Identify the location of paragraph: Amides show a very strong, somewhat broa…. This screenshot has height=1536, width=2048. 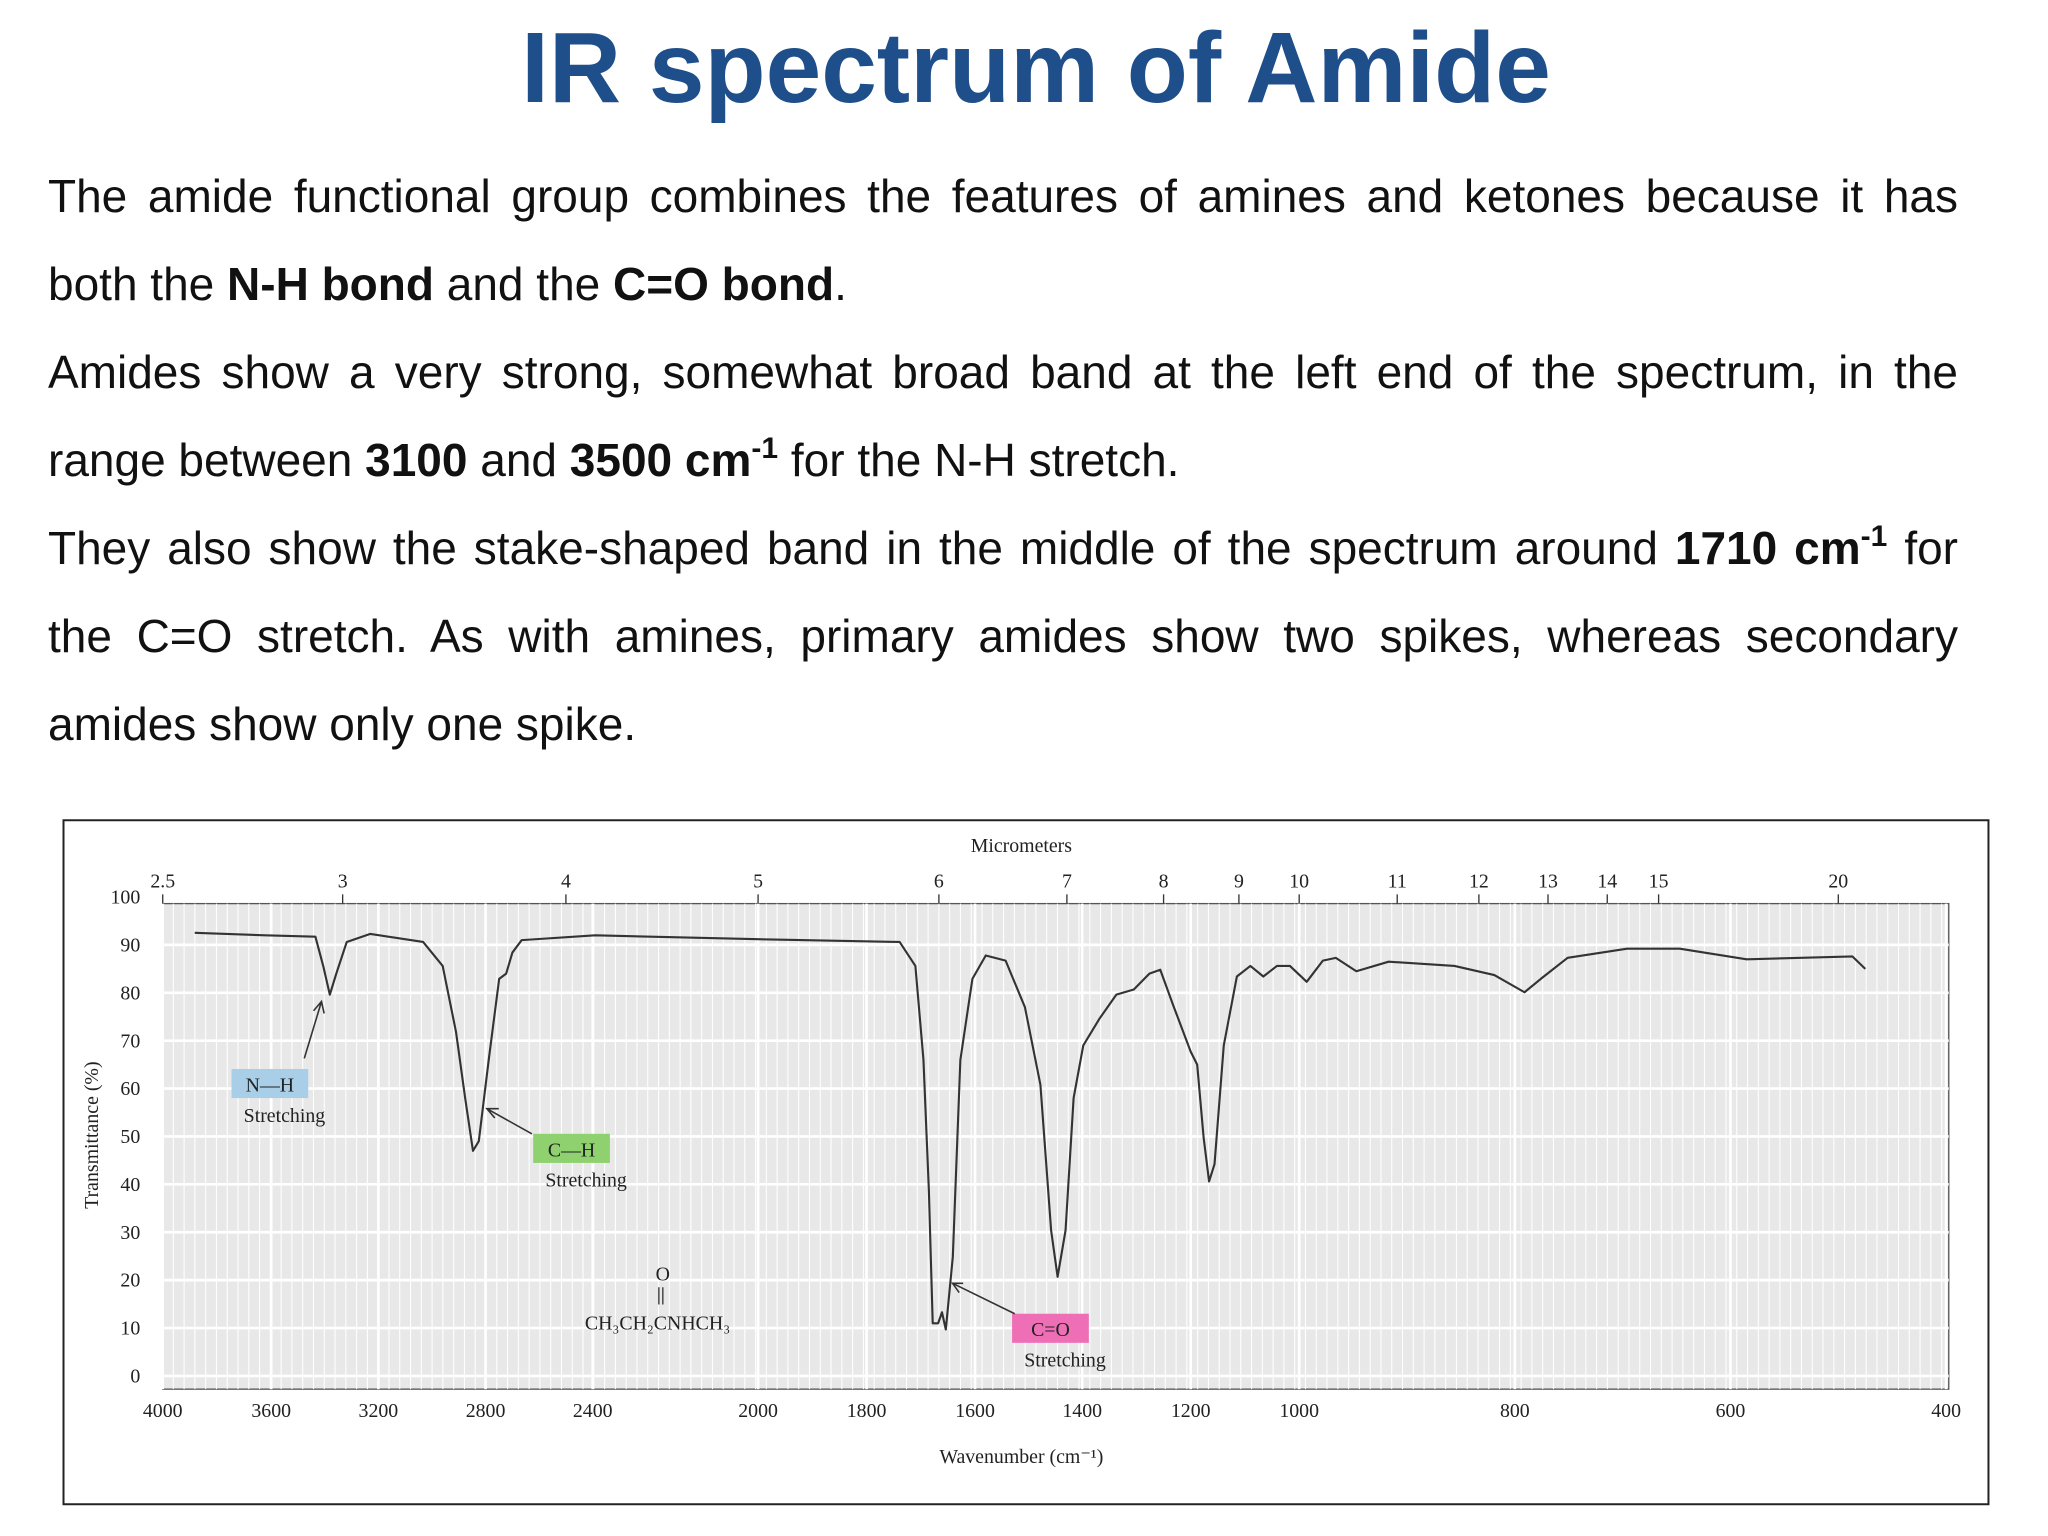
(1003, 416).